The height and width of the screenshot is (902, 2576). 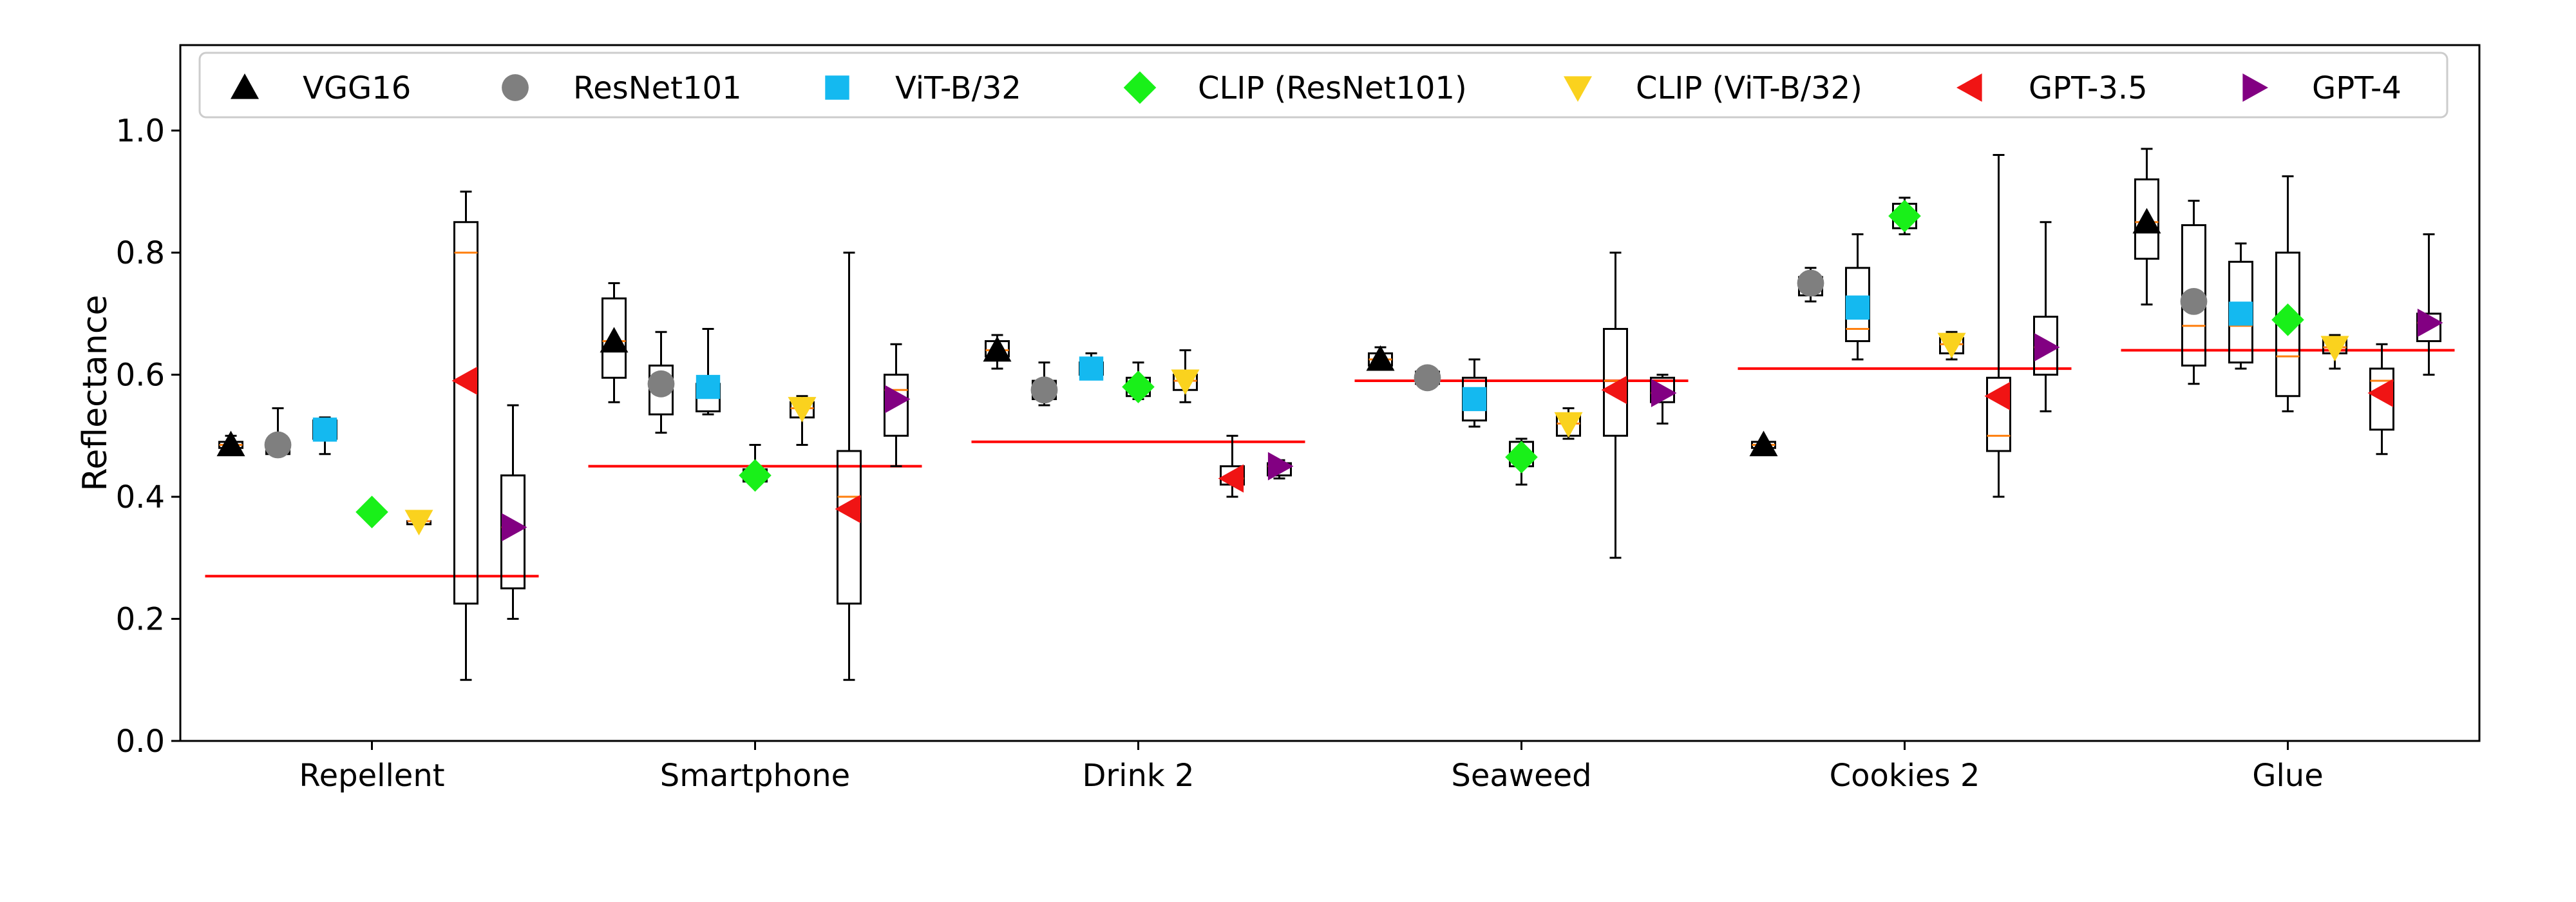 I want to click on legend-item: VGG16, so click(x=321, y=88).